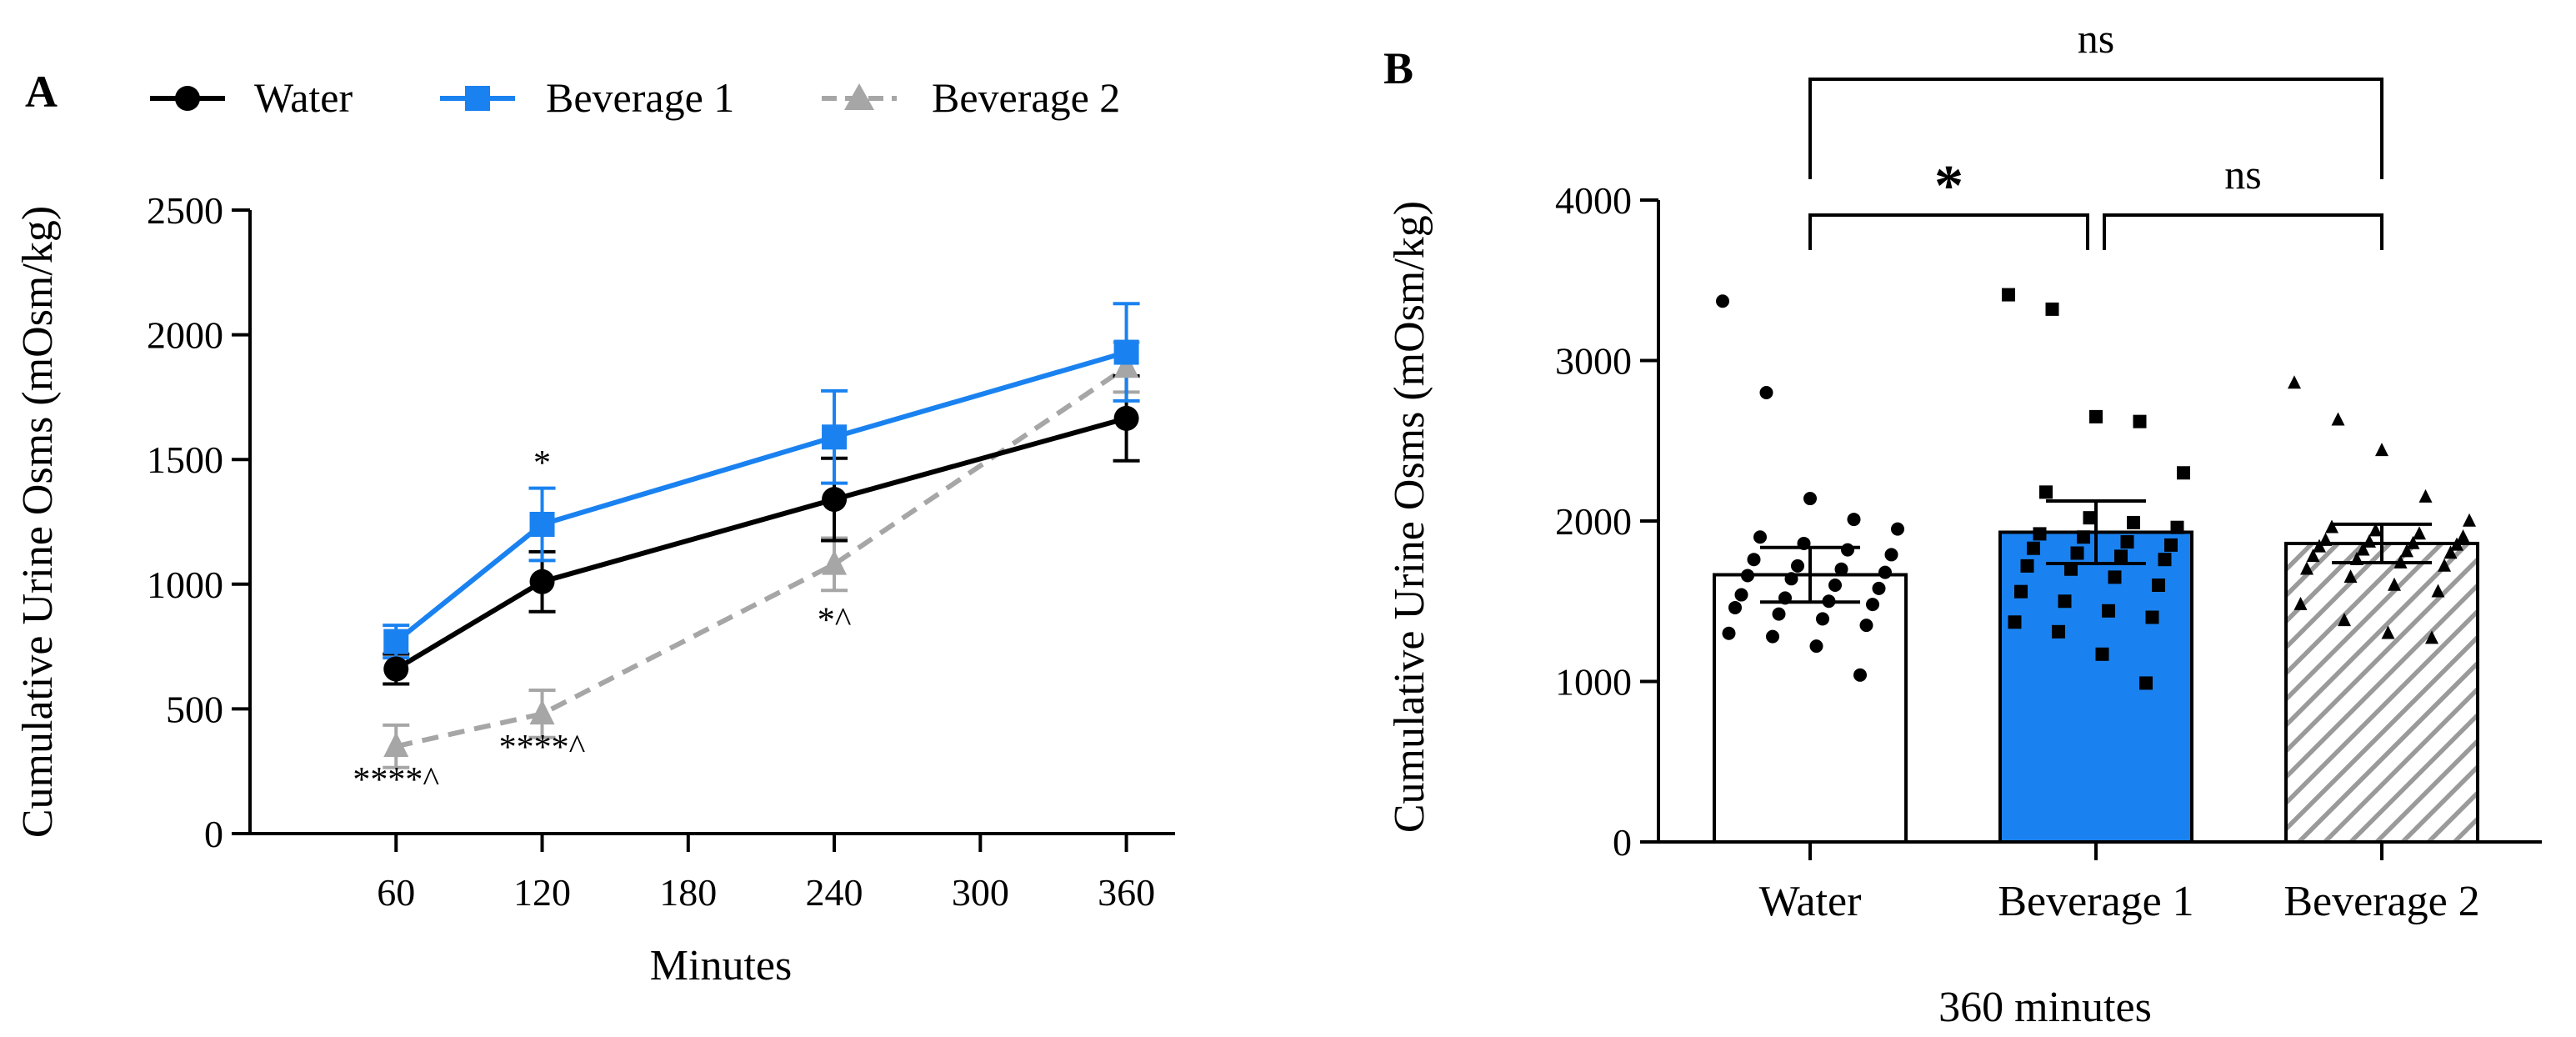 The height and width of the screenshot is (1037, 2576). What do you see at coordinates (1811, 901) in the screenshot?
I see `category-label-b: Water` at bounding box center [1811, 901].